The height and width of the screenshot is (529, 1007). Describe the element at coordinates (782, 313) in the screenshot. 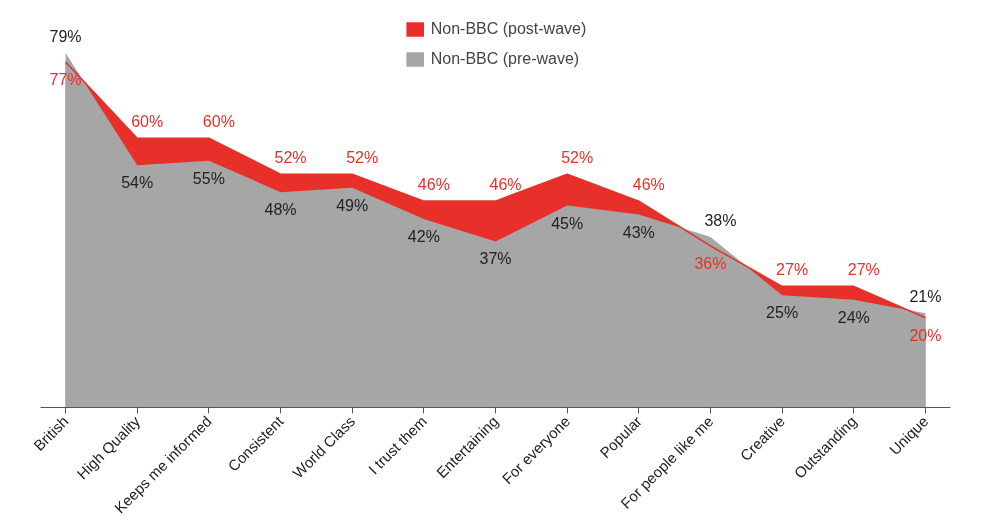

I see `data-label: 25%` at that location.